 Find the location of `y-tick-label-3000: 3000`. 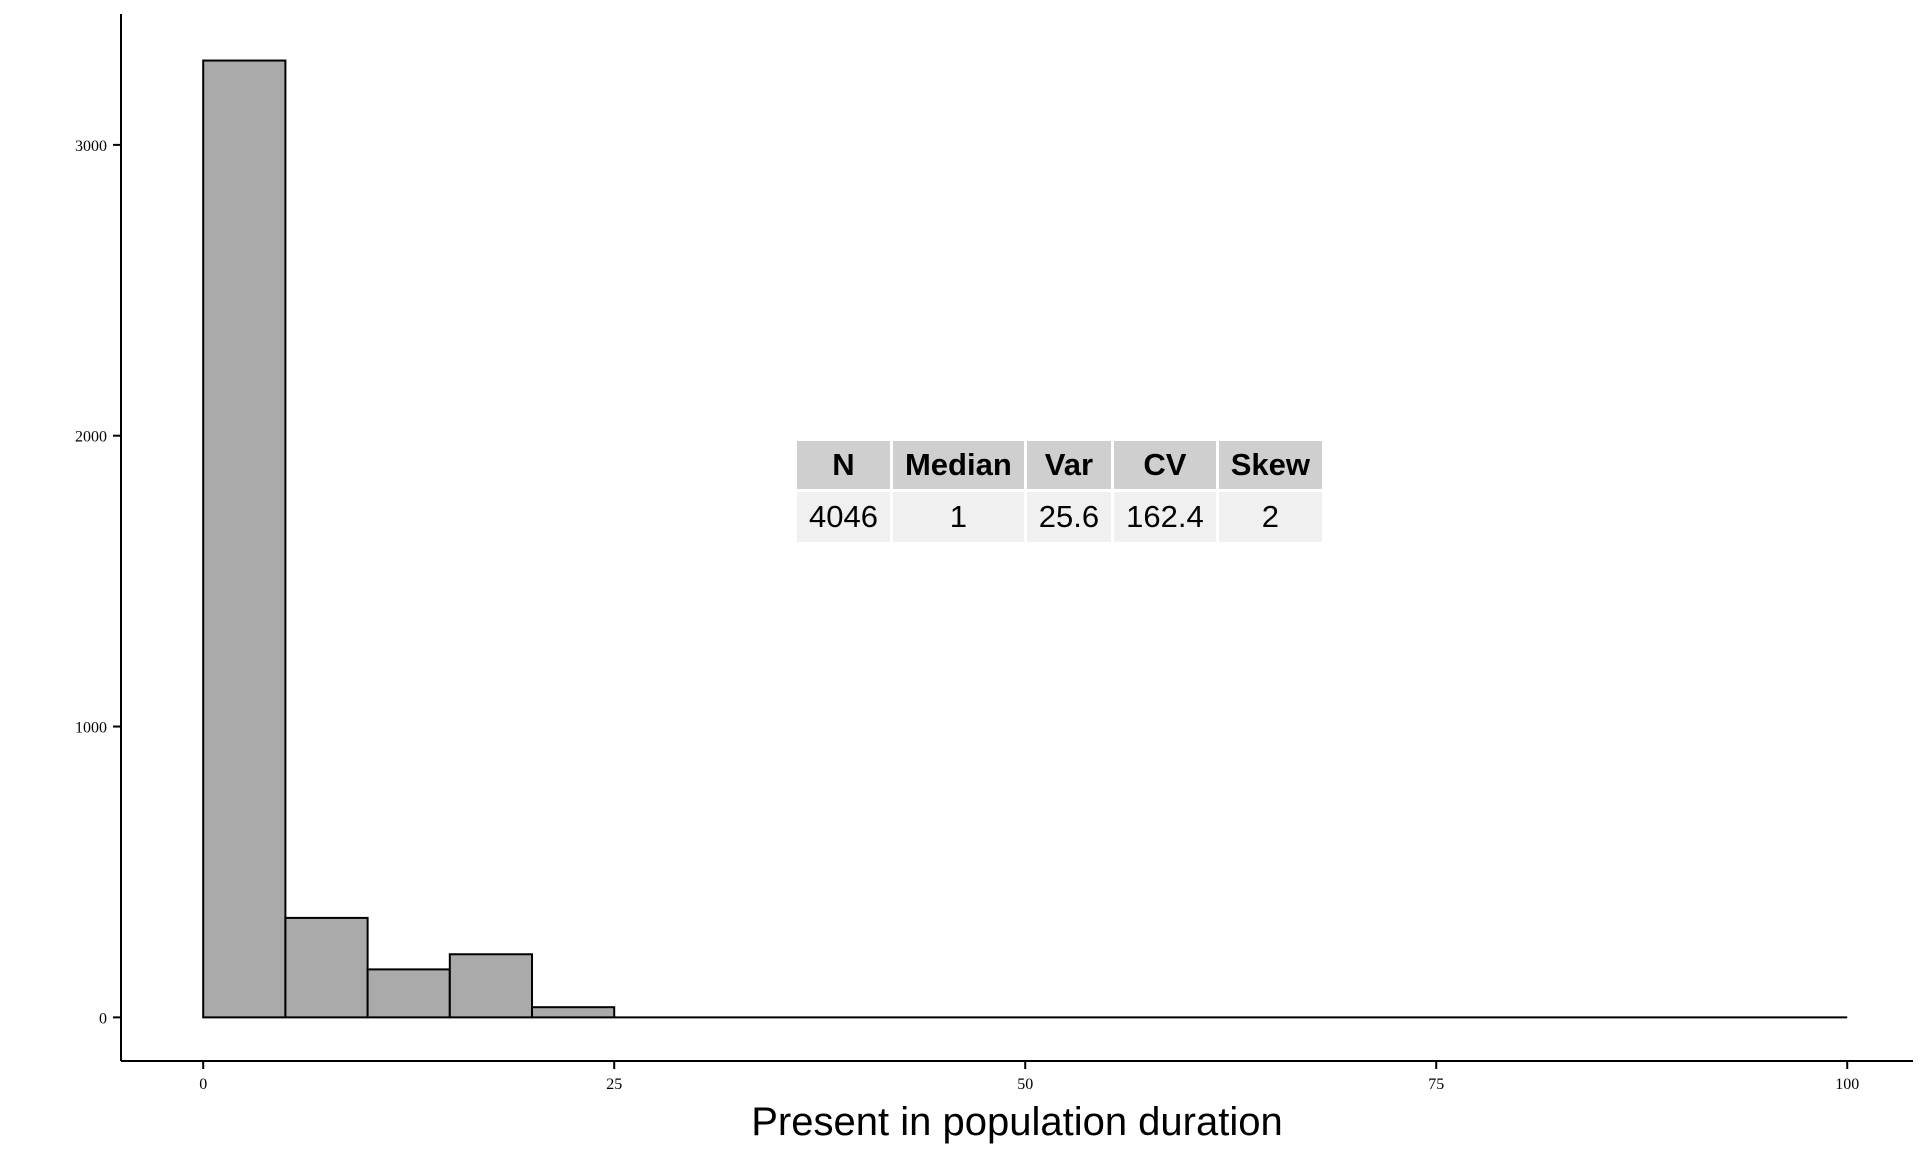

y-tick-label-3000: 3000 is located at coordinates (91, 146).